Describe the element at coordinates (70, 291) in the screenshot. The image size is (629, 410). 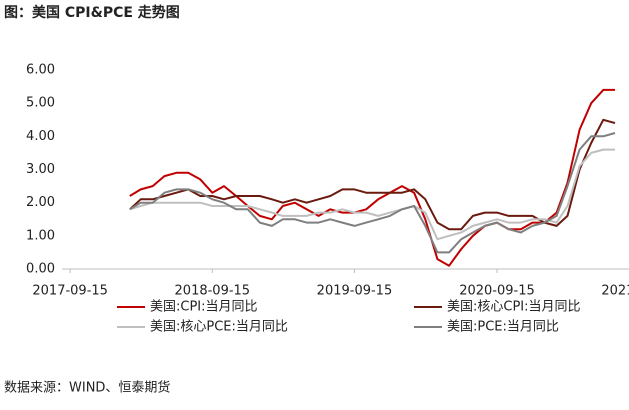
I see `x-tick-label: 2017-09-15` at that location.